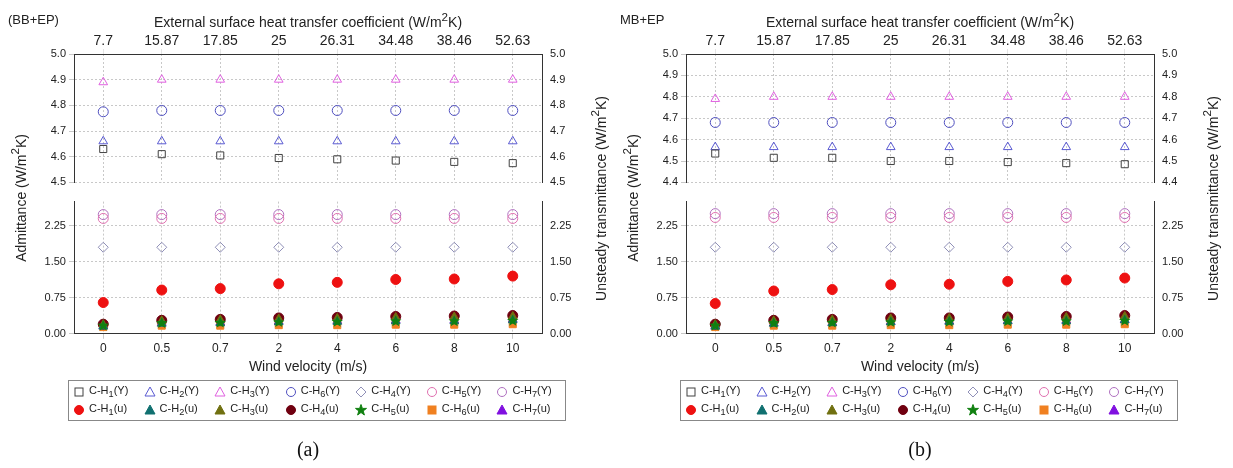  I want to click on y2-tick-label: 4.7, so click(558, 130).